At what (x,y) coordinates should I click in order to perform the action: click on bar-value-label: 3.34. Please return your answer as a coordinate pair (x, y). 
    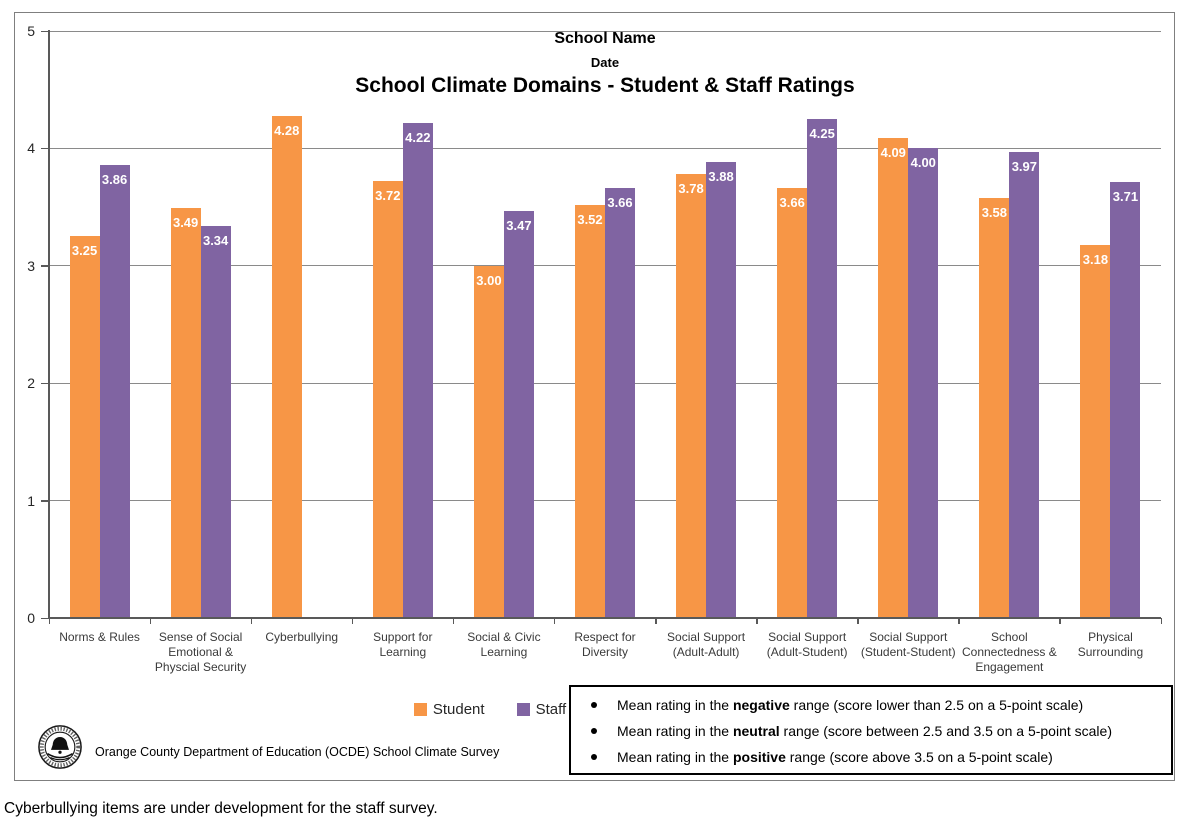
    Looking at the image, I should click on (215, 240).